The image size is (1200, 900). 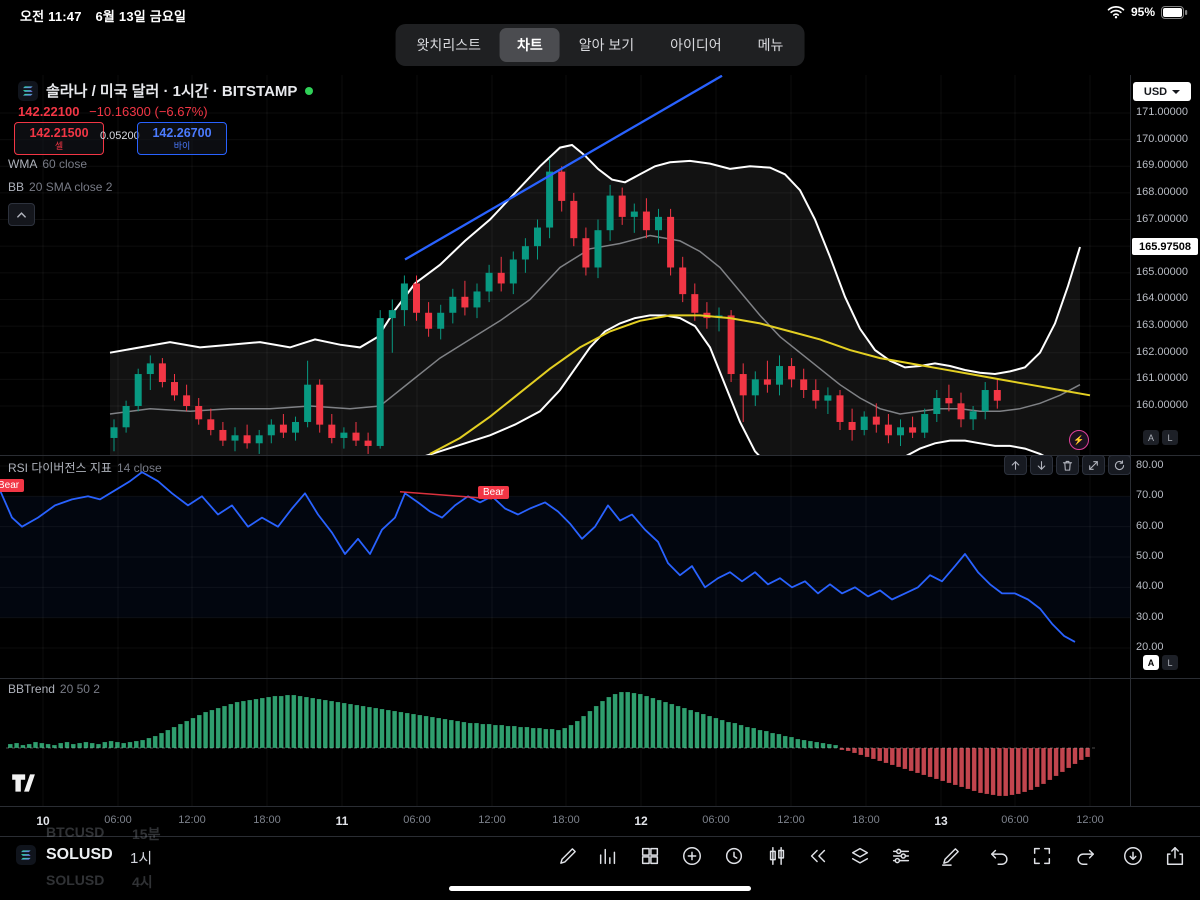 I want to click on refresh-button, so click(x=1119, y=465).